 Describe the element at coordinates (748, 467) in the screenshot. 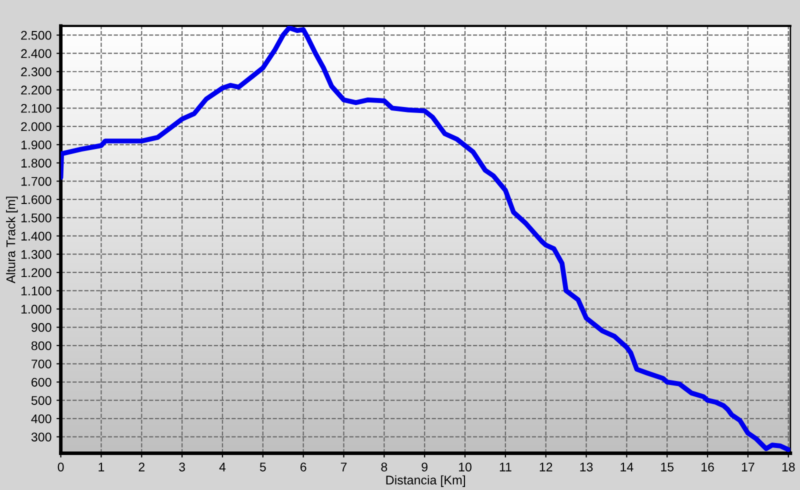

I see `x-tick-label: 17` at that location.